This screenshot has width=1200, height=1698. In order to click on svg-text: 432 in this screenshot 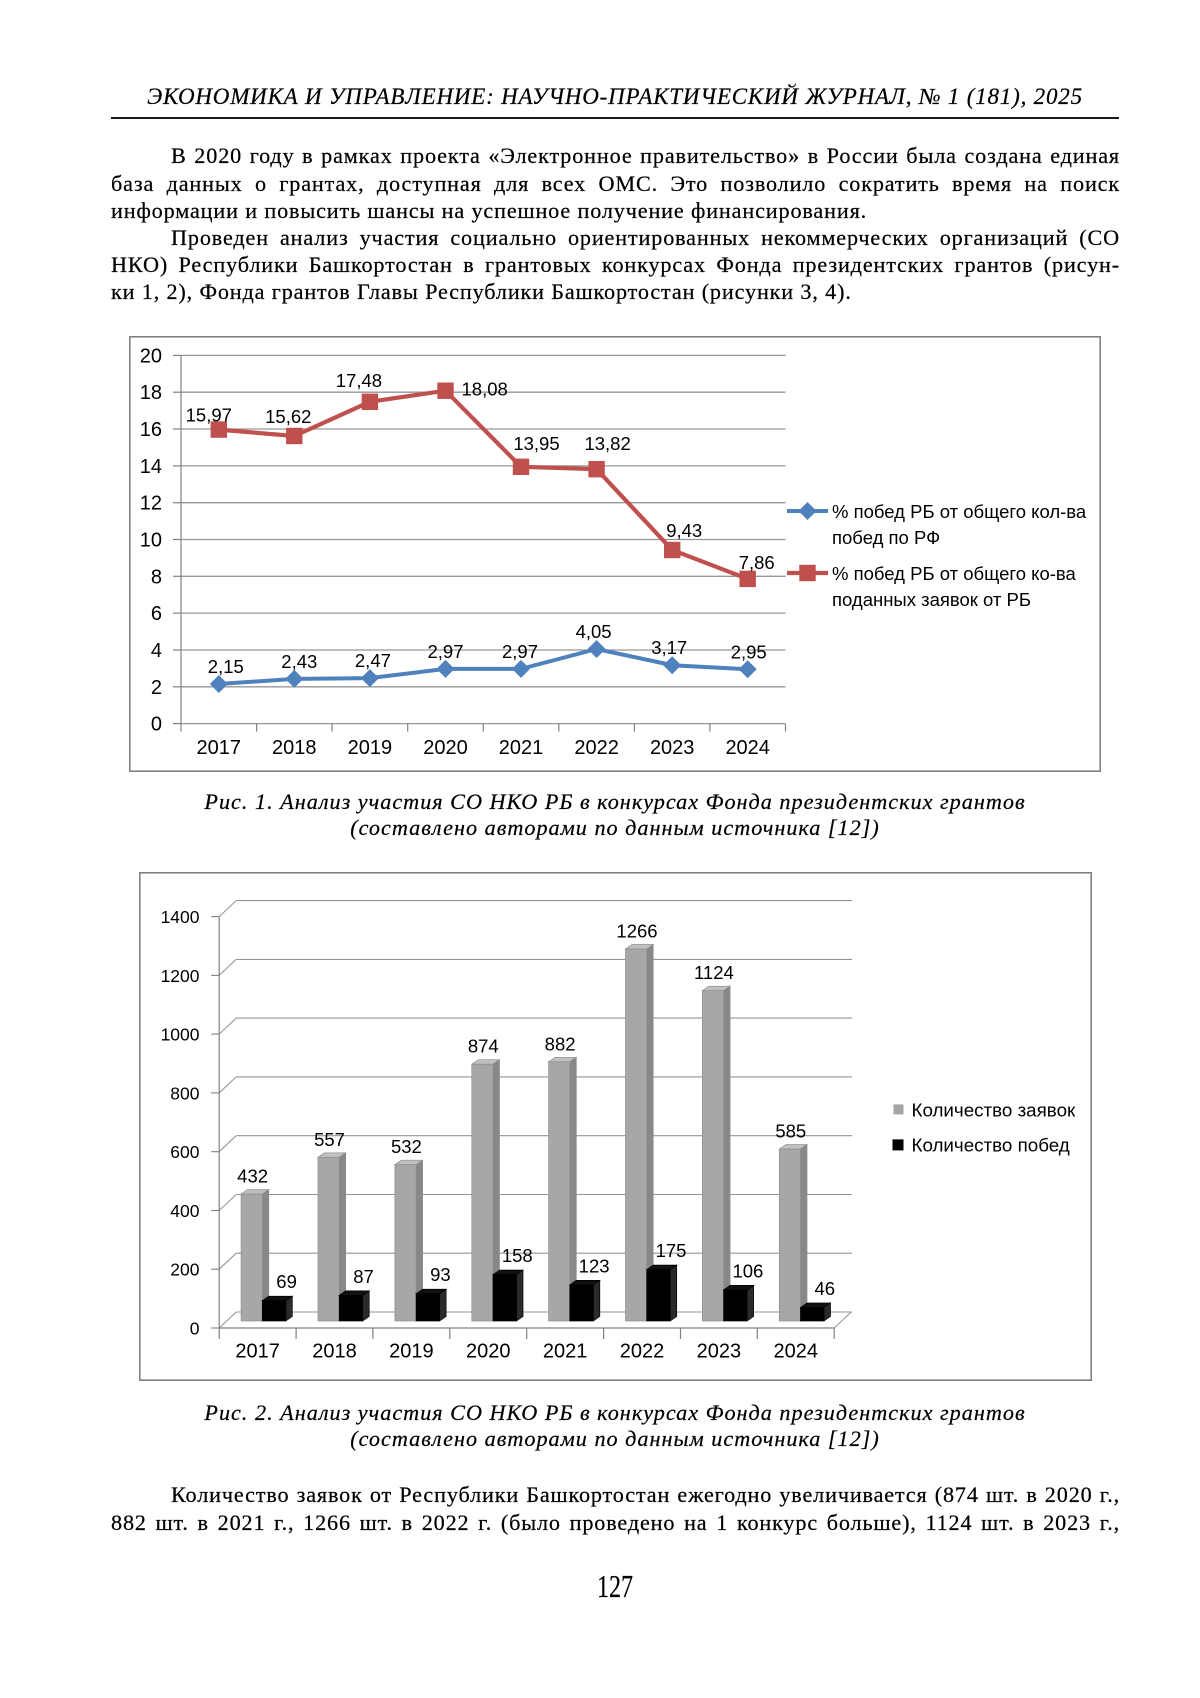, I will do `click(252, 1175)`.